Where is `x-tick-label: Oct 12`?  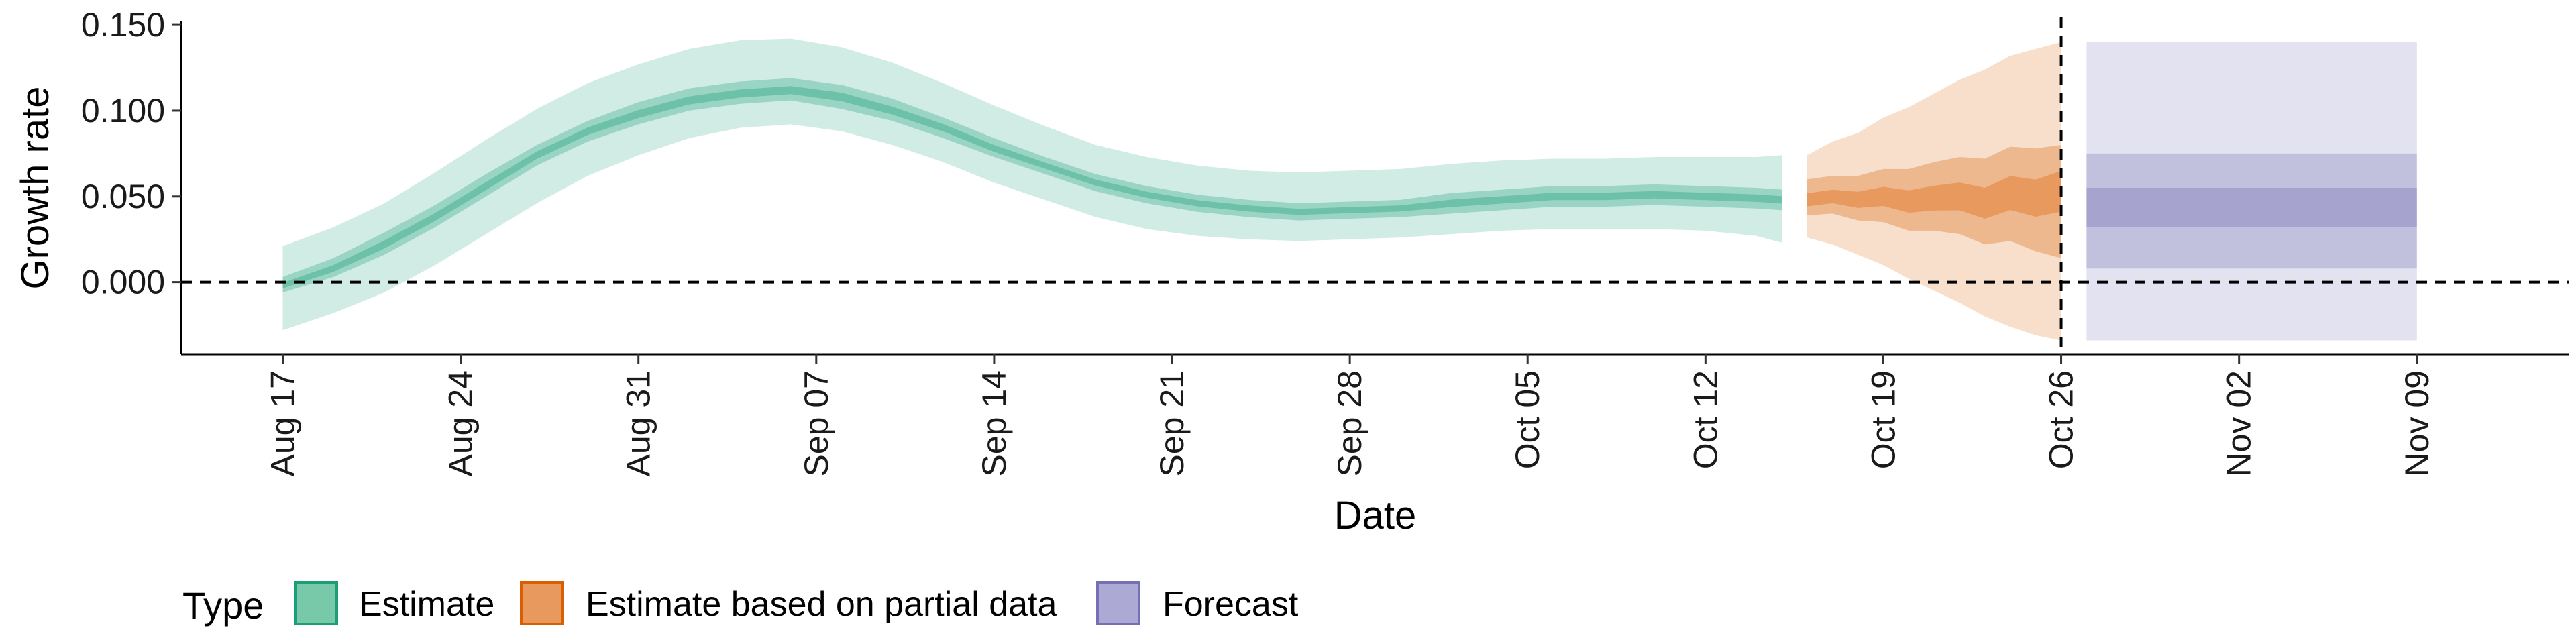 x-tick-label: Oct 12 is located at coordinates (1705, 419).